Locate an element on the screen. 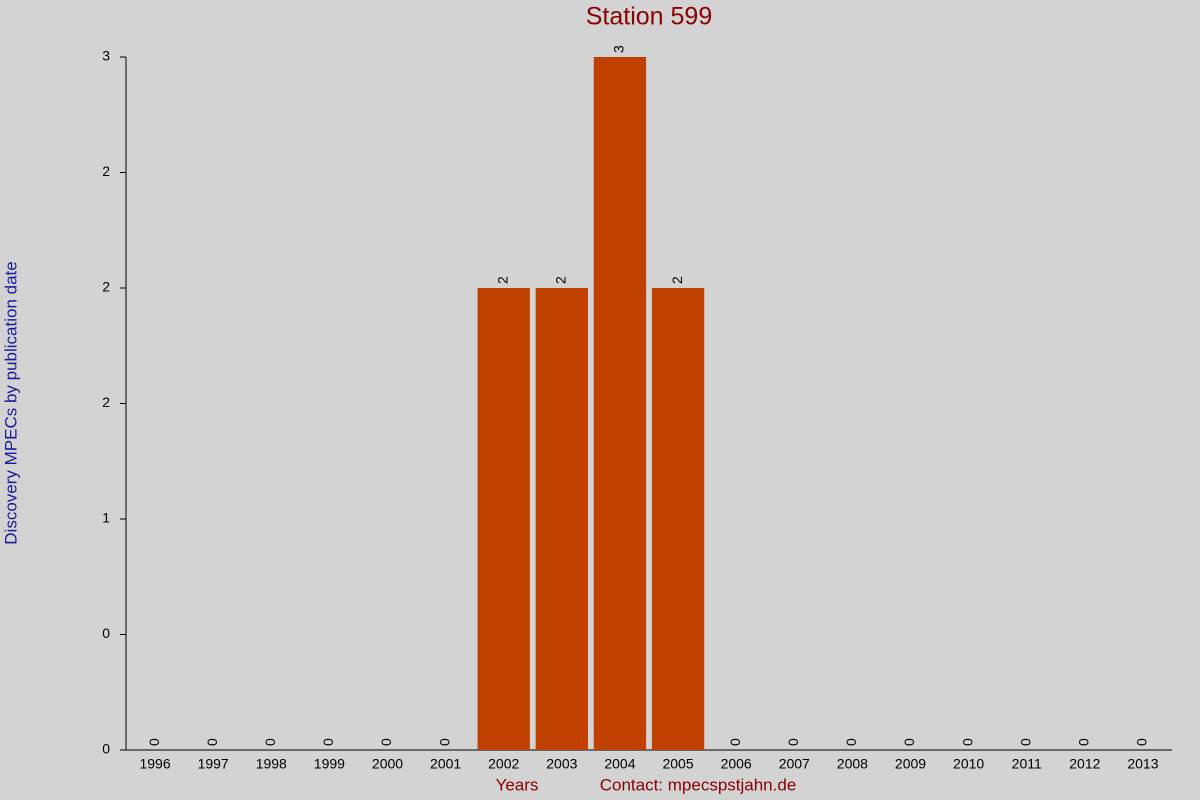 The width and height of the screenshot is (1200, 800). x-tick-label: 2004 is located at coordinates (619, 764).